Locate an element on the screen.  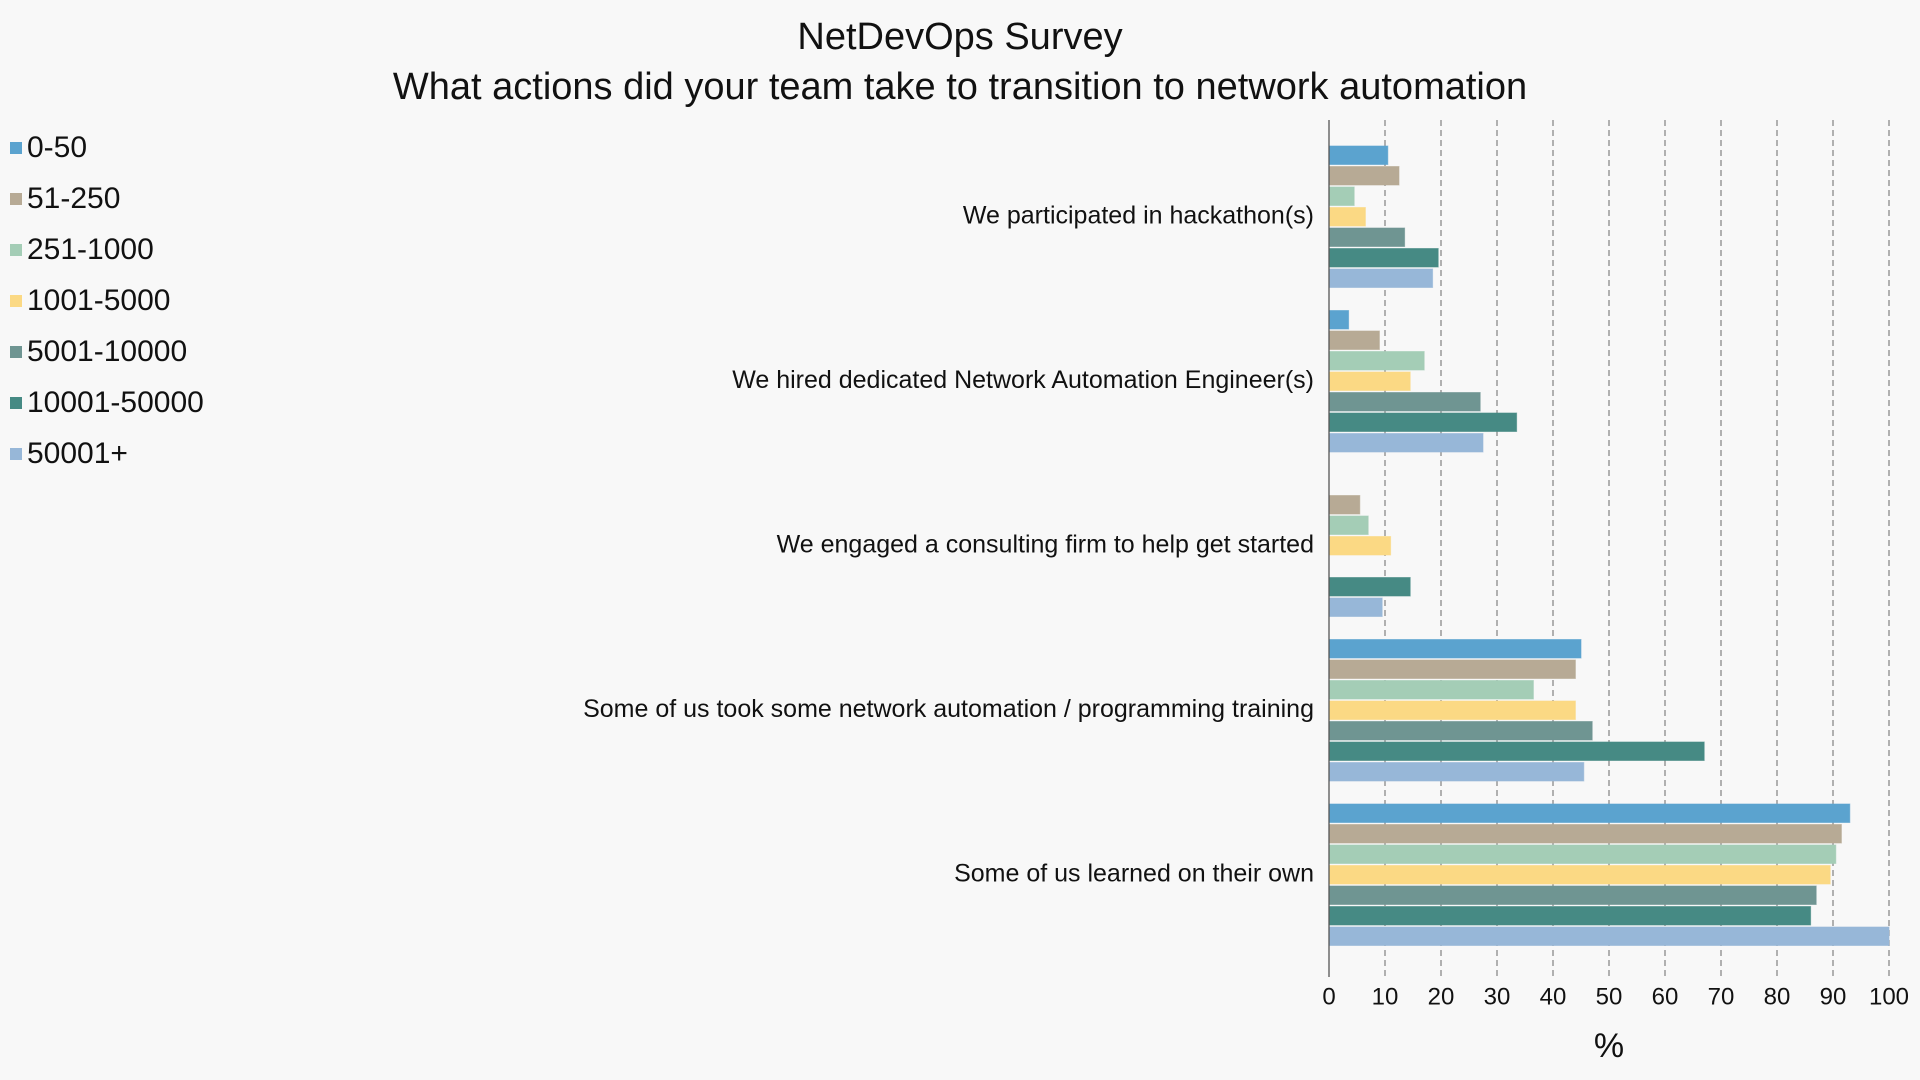
legend-item: 251-1000 is located at coordinates (107, 249).